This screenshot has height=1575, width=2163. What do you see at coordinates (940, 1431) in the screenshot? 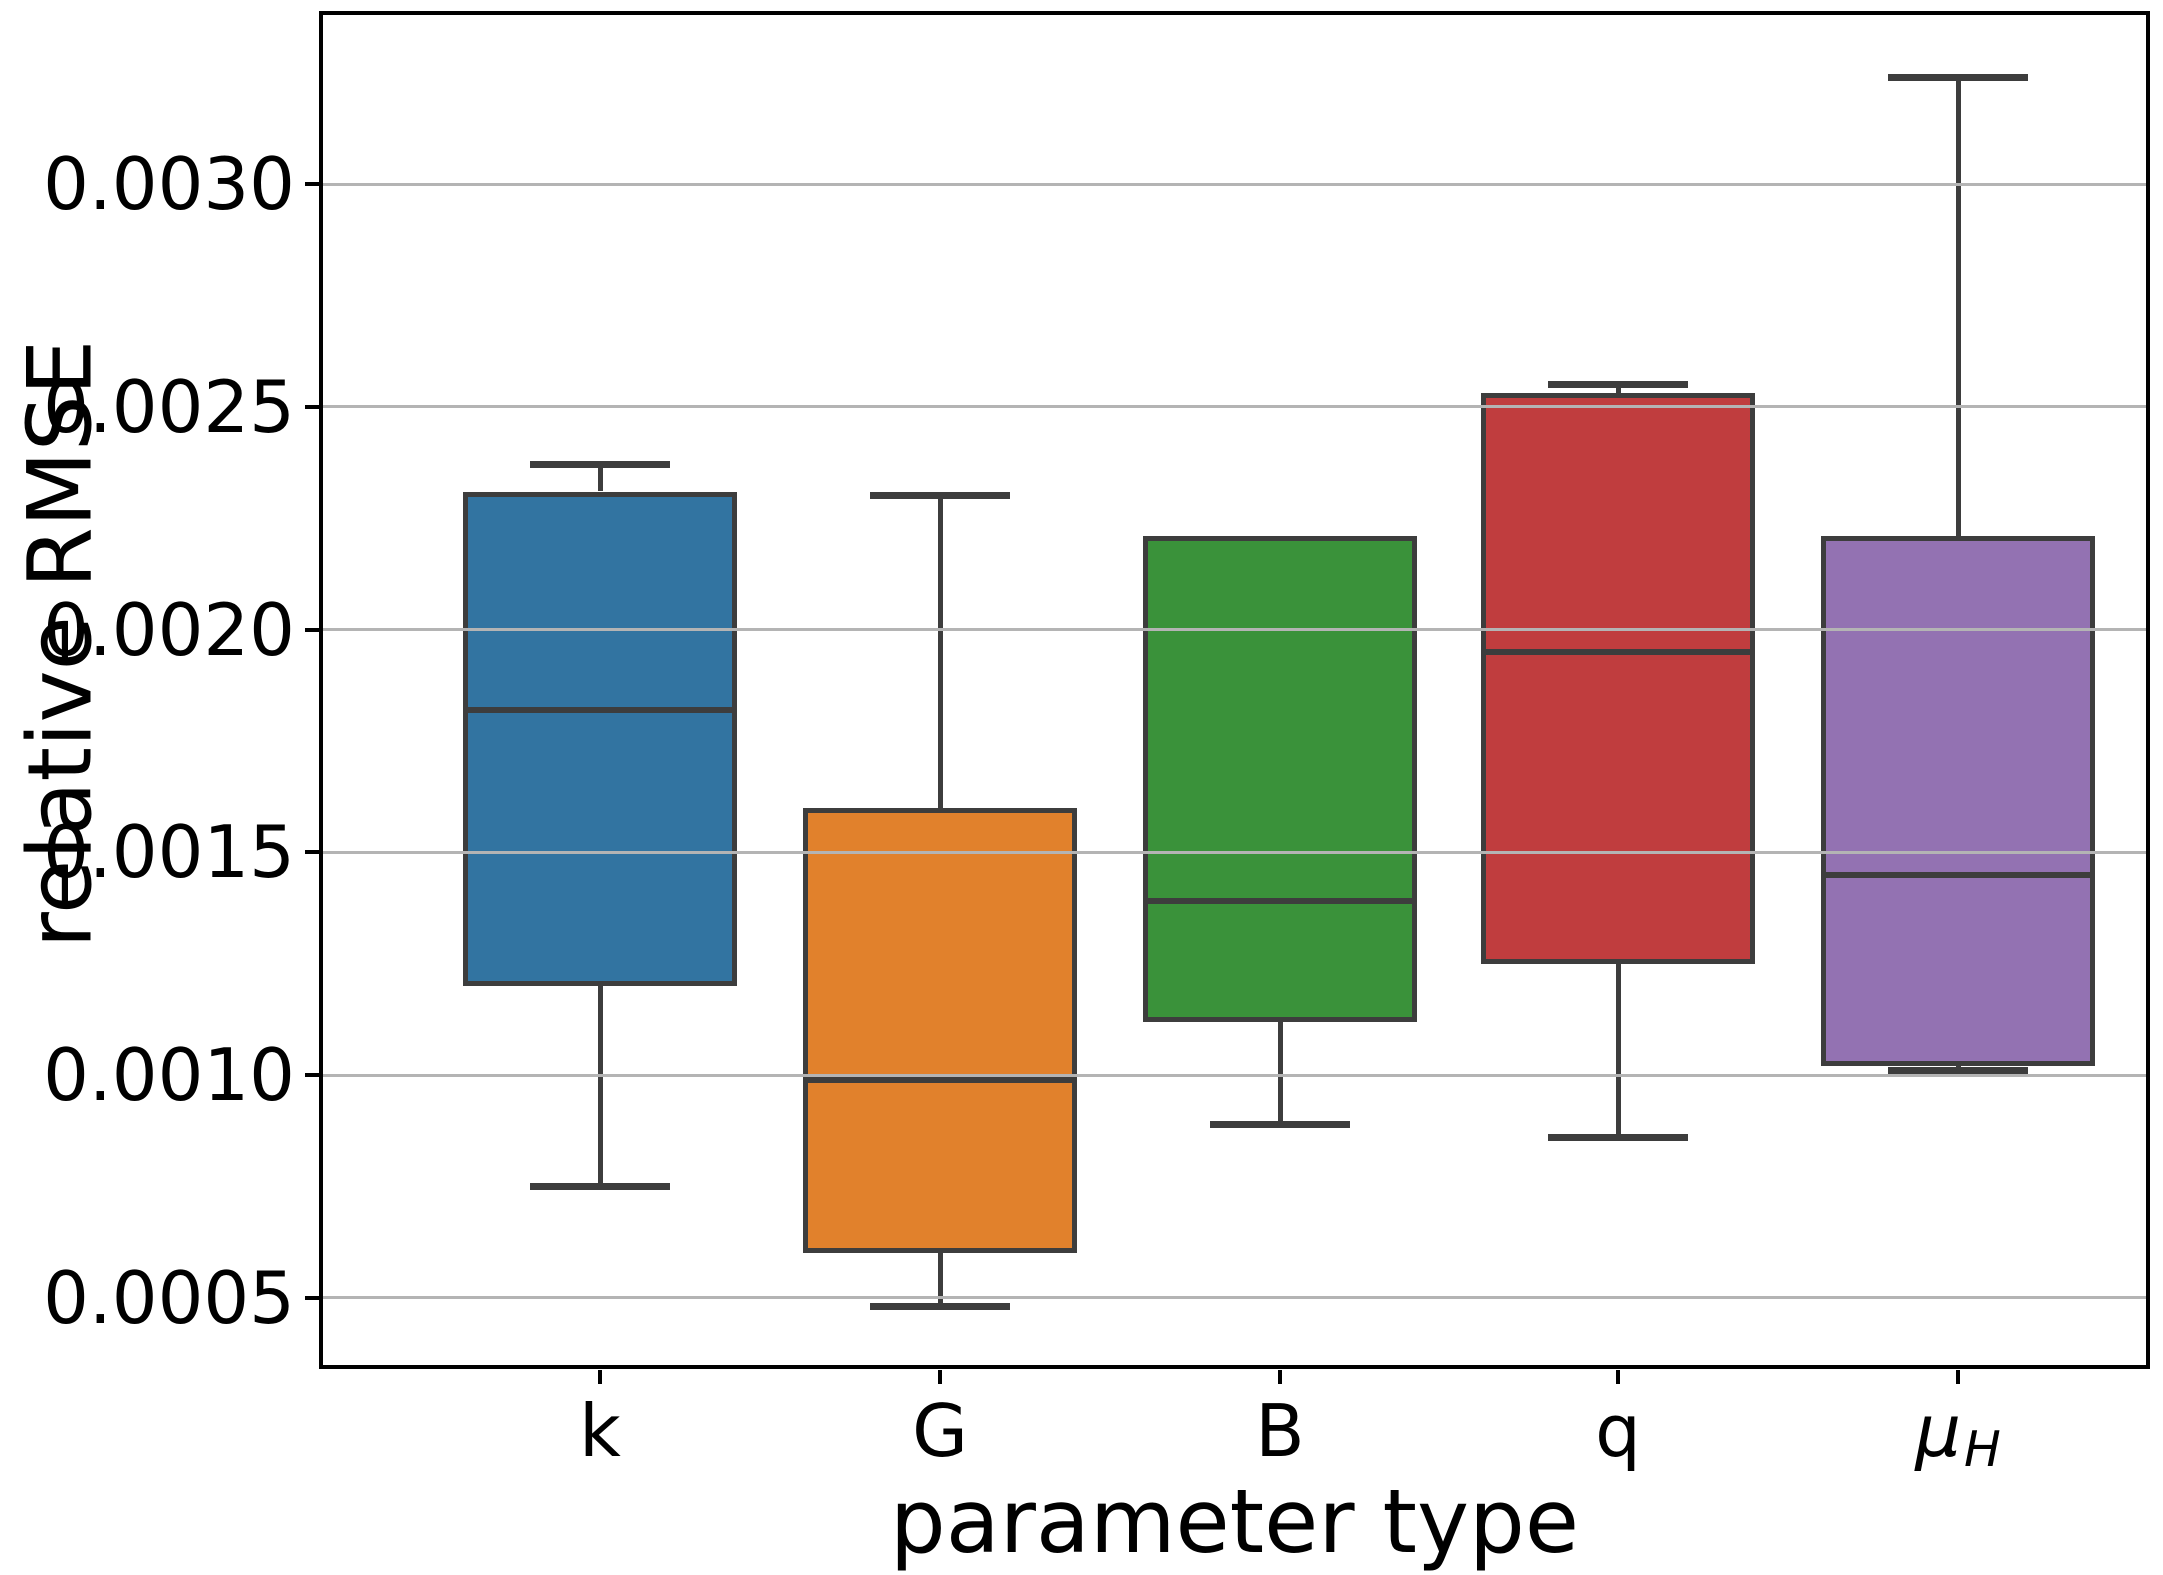
I see `x-tick-text: G` at bounding box center [940, 1431].